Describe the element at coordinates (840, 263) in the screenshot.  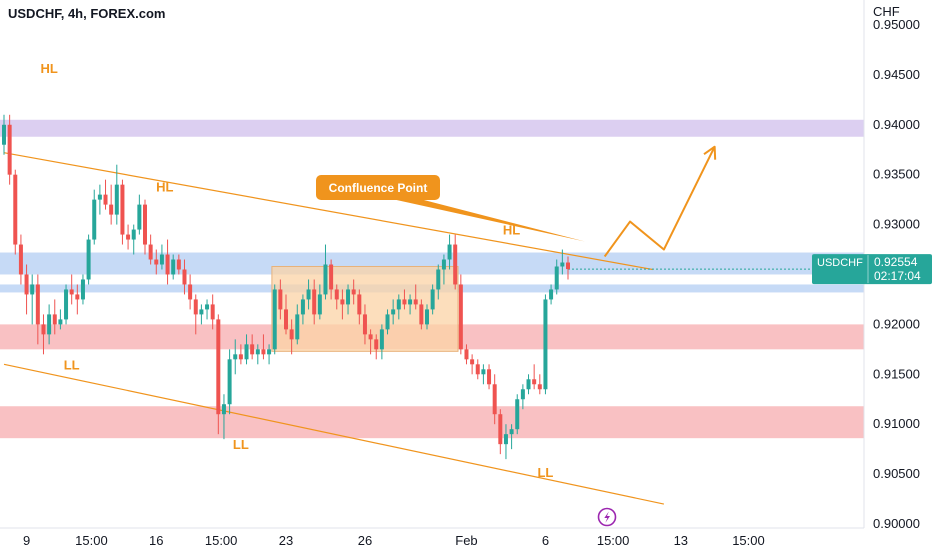
I see `price-tag-symbol: USDCHF` at that location.